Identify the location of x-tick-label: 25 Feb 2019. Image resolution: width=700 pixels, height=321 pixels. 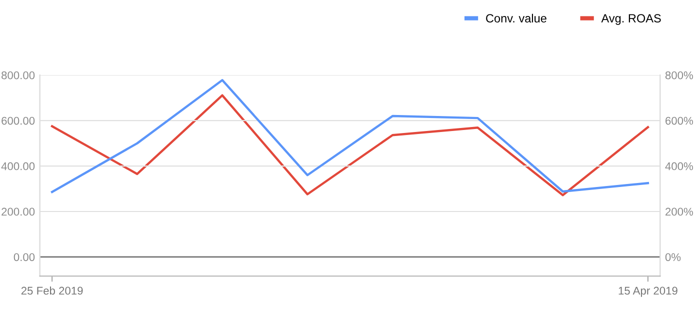
(52, 290).